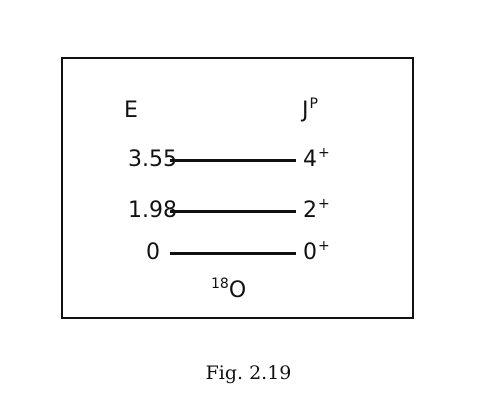  What do you see at coordinates (220, 284) in the screenshot?
I see `nucleus-mass: 18` at bounding box center [220, 284].